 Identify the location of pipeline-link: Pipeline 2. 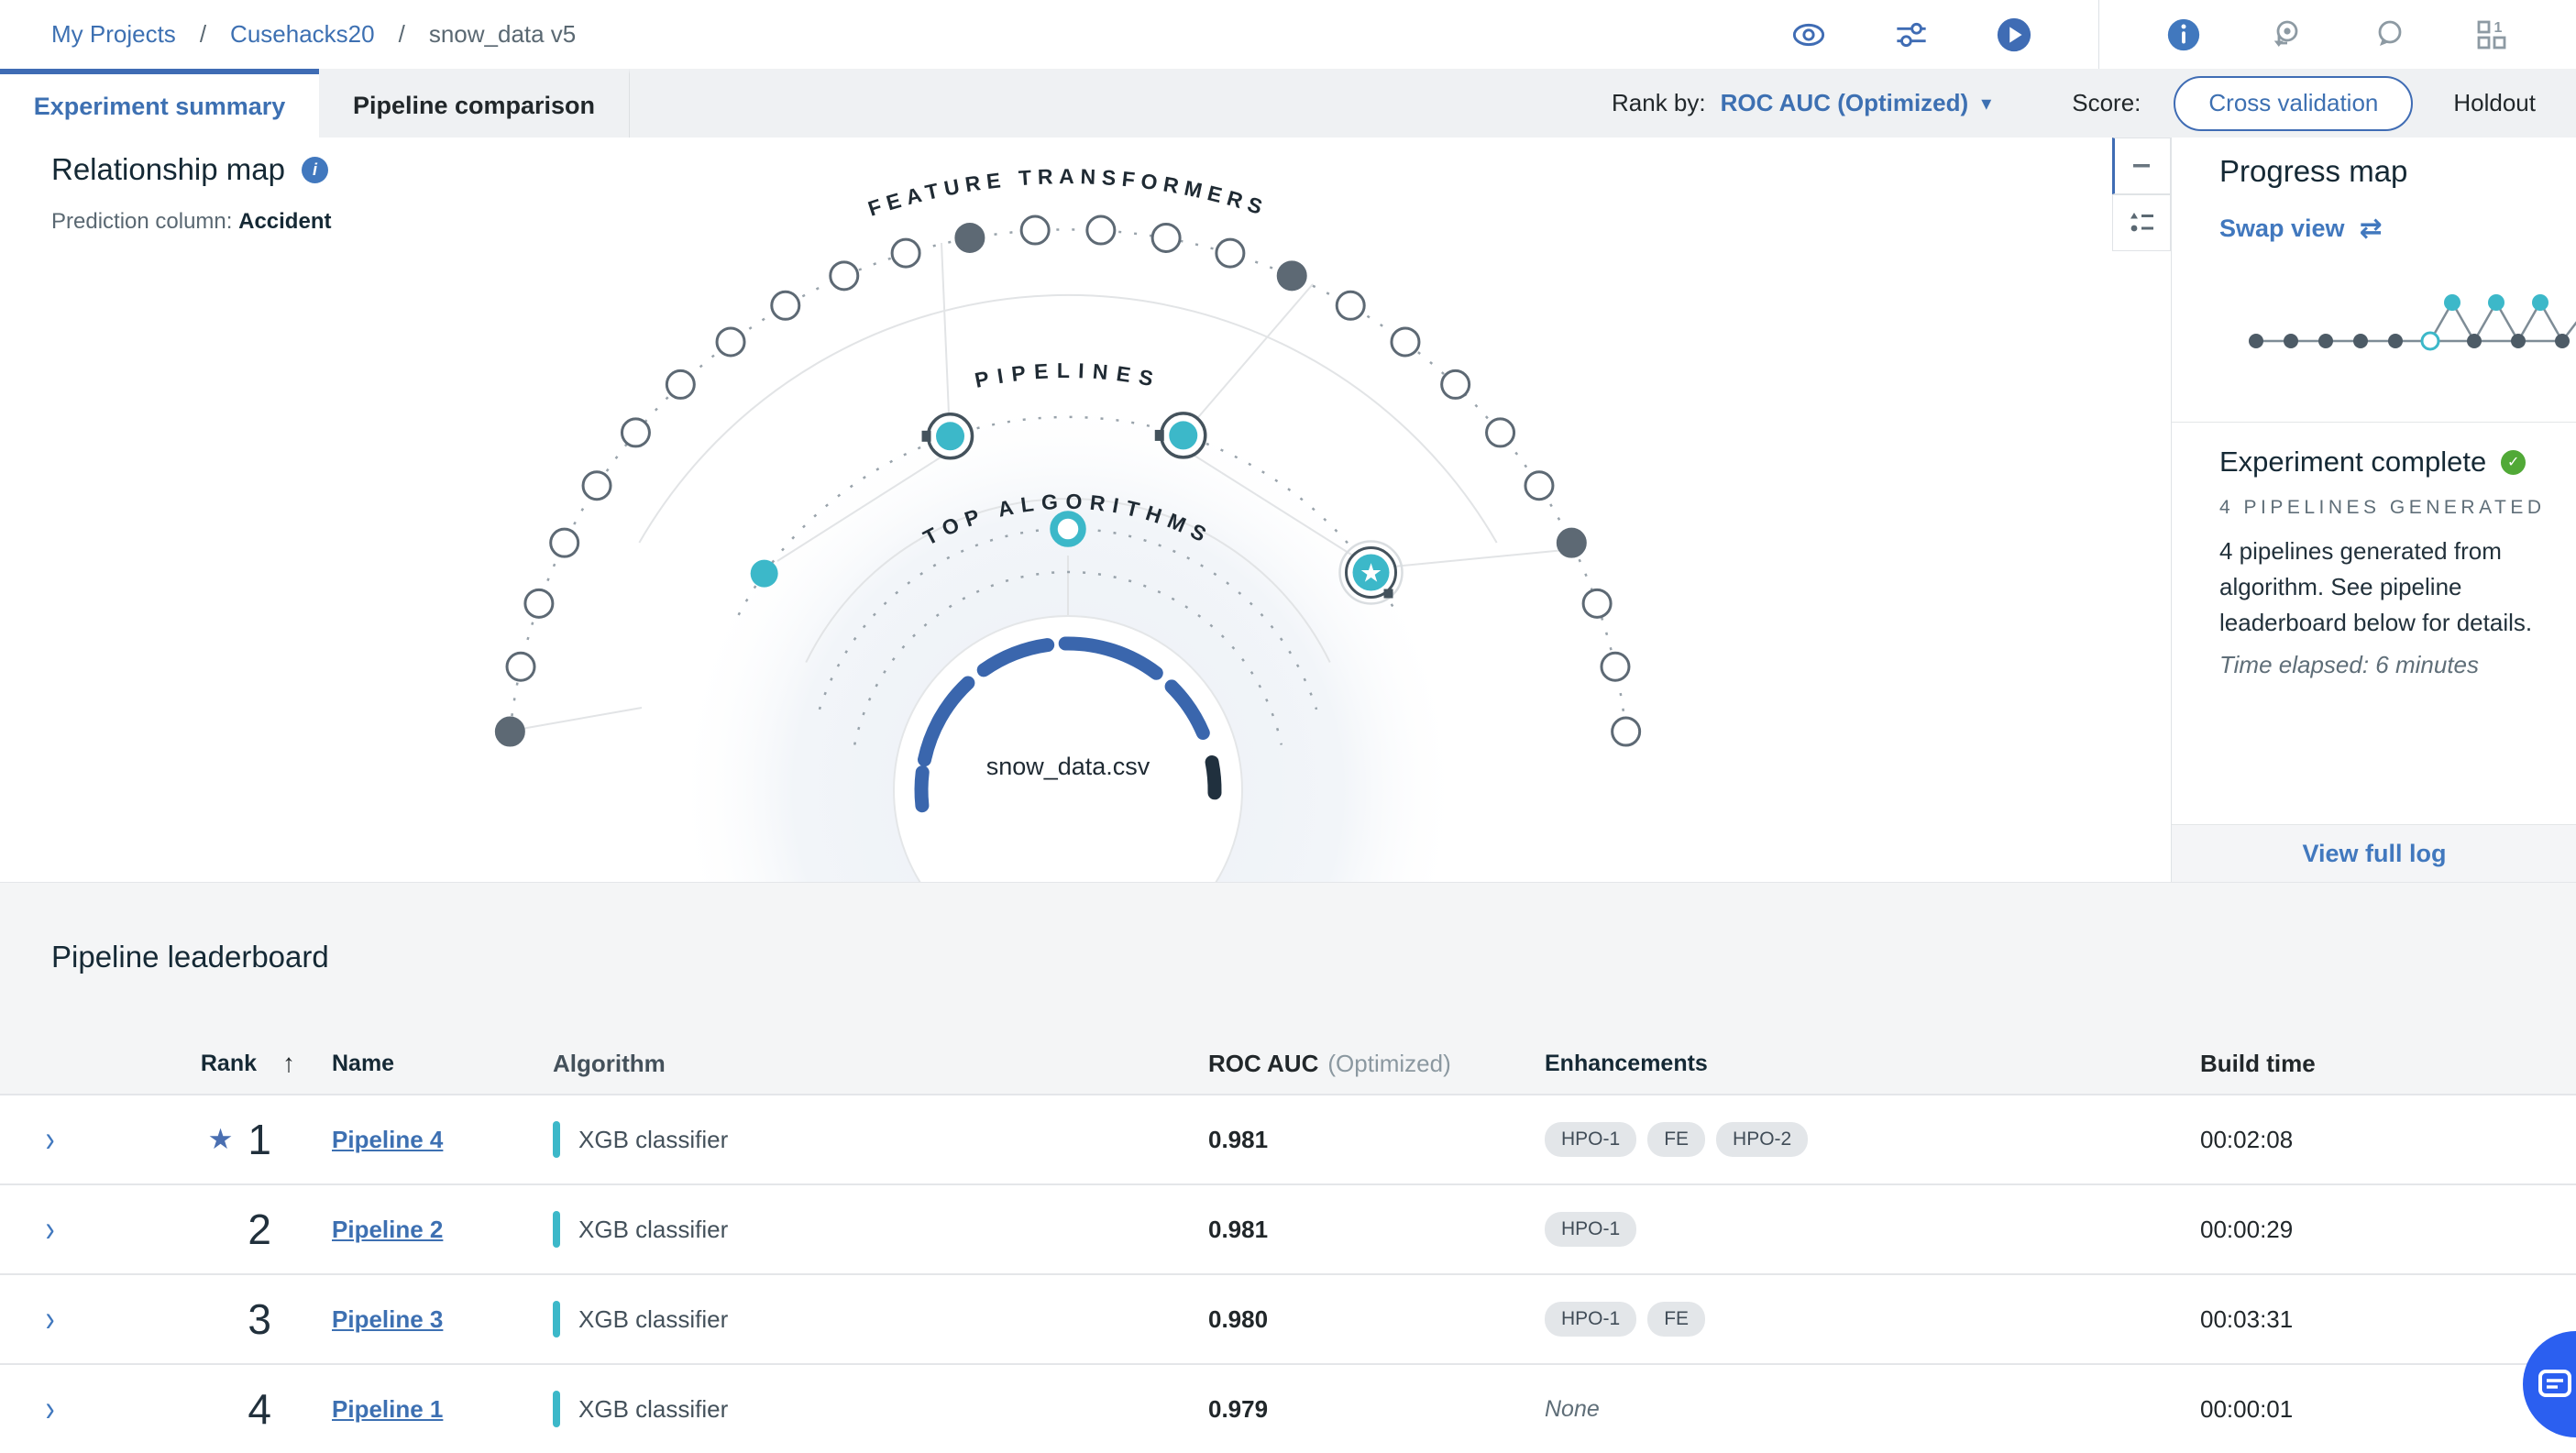
(388, 1229).